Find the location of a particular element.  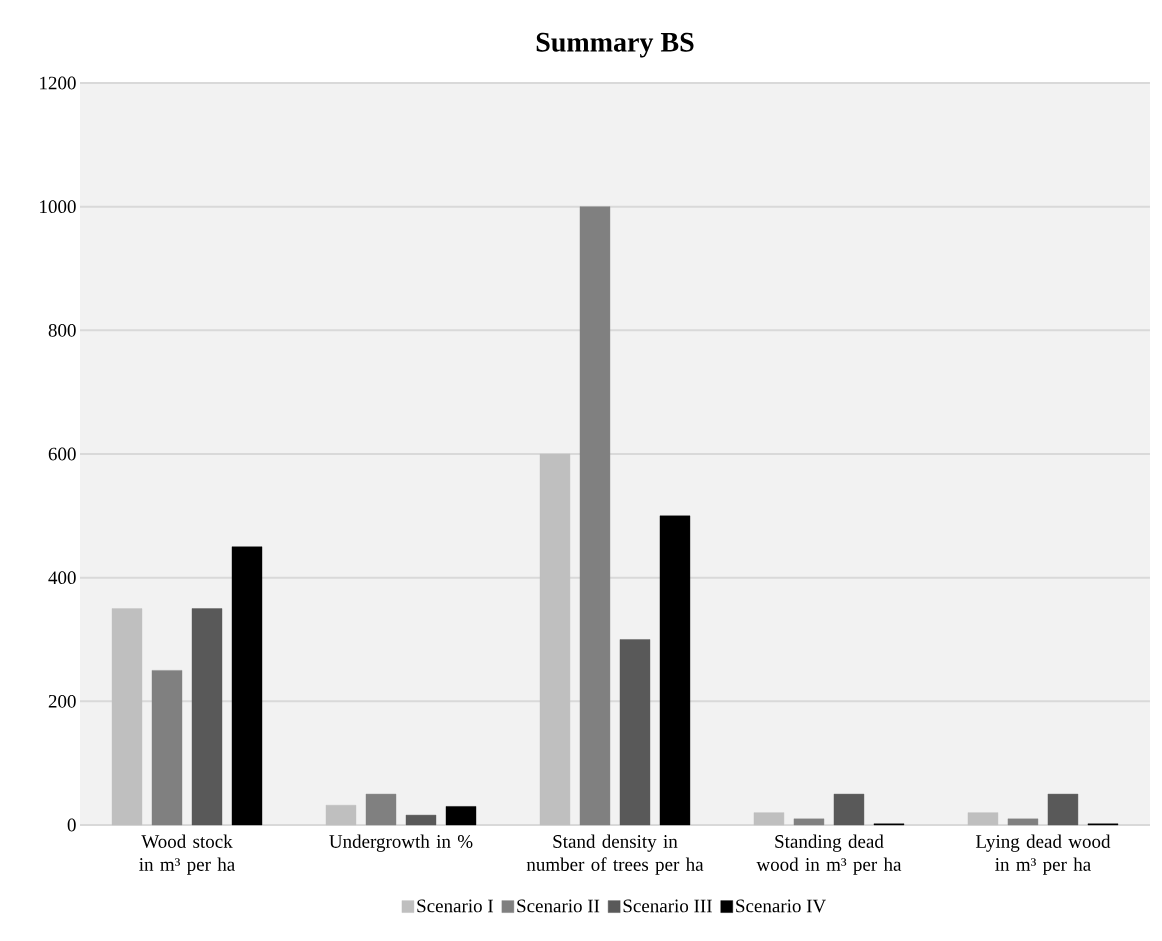

chart-title: Summary BS is located at coordinates (615, 45).